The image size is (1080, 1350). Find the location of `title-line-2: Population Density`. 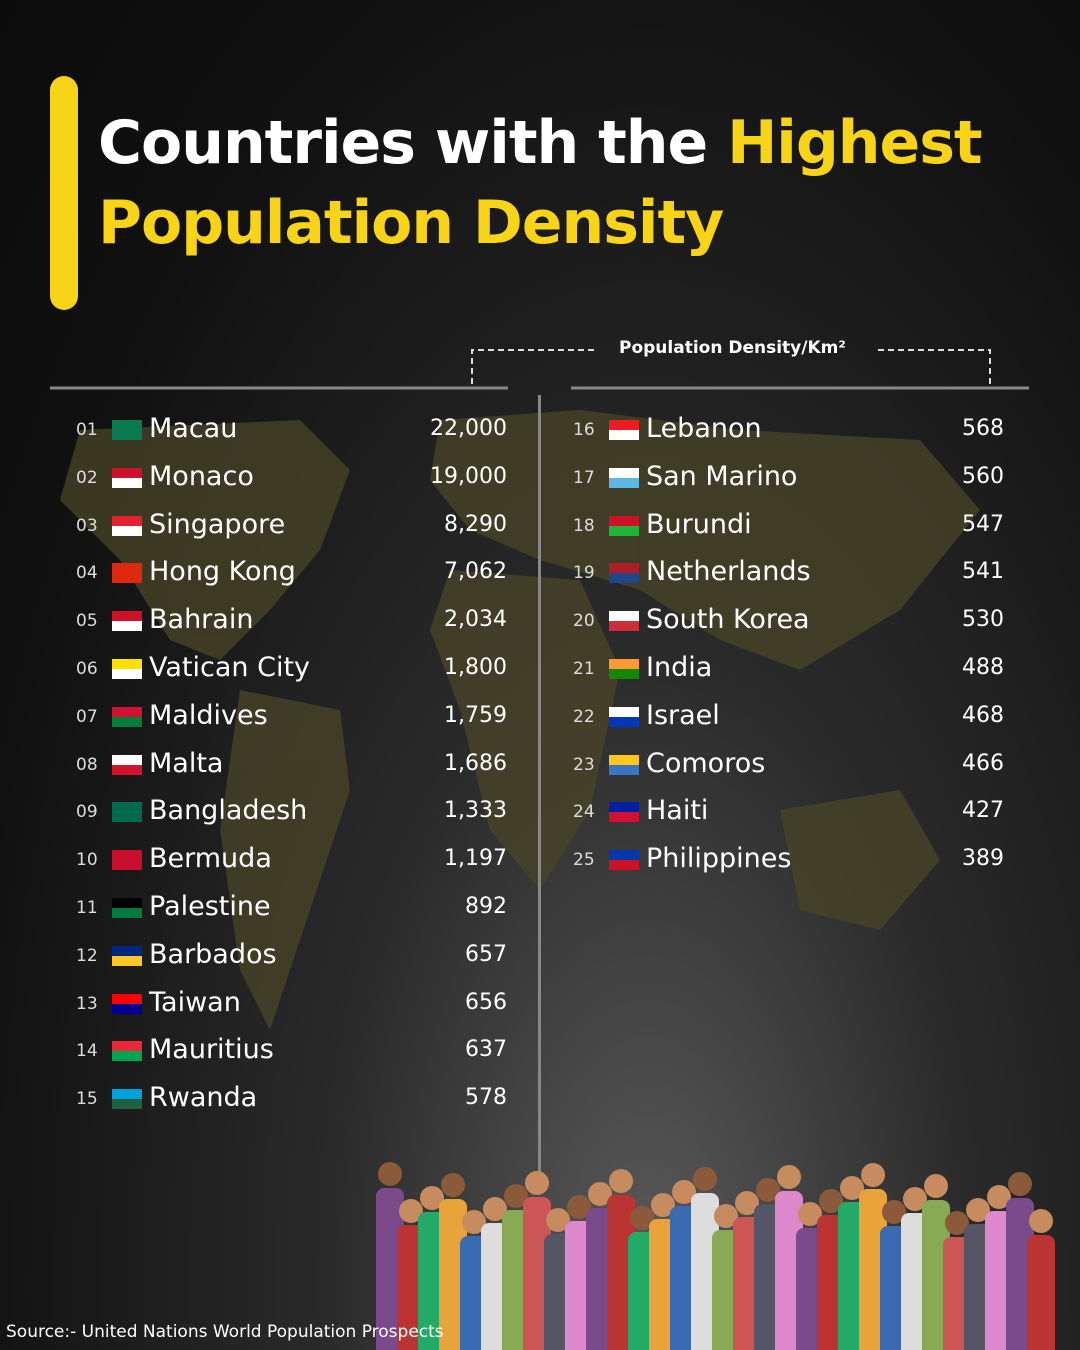

title-line-2: Population Density is located at coordinates (411, 223).